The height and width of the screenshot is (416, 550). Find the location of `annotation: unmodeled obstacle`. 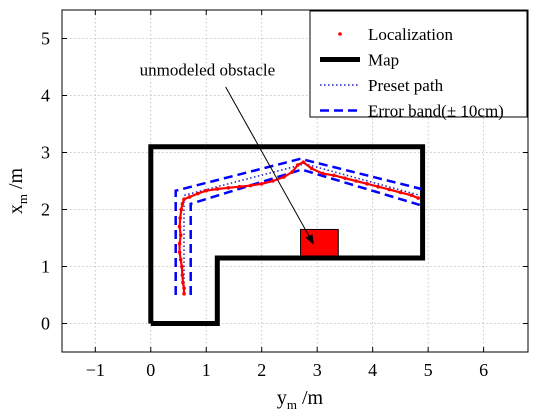

annotation: unmodeled obstacle is located at coordinates (227, 153).